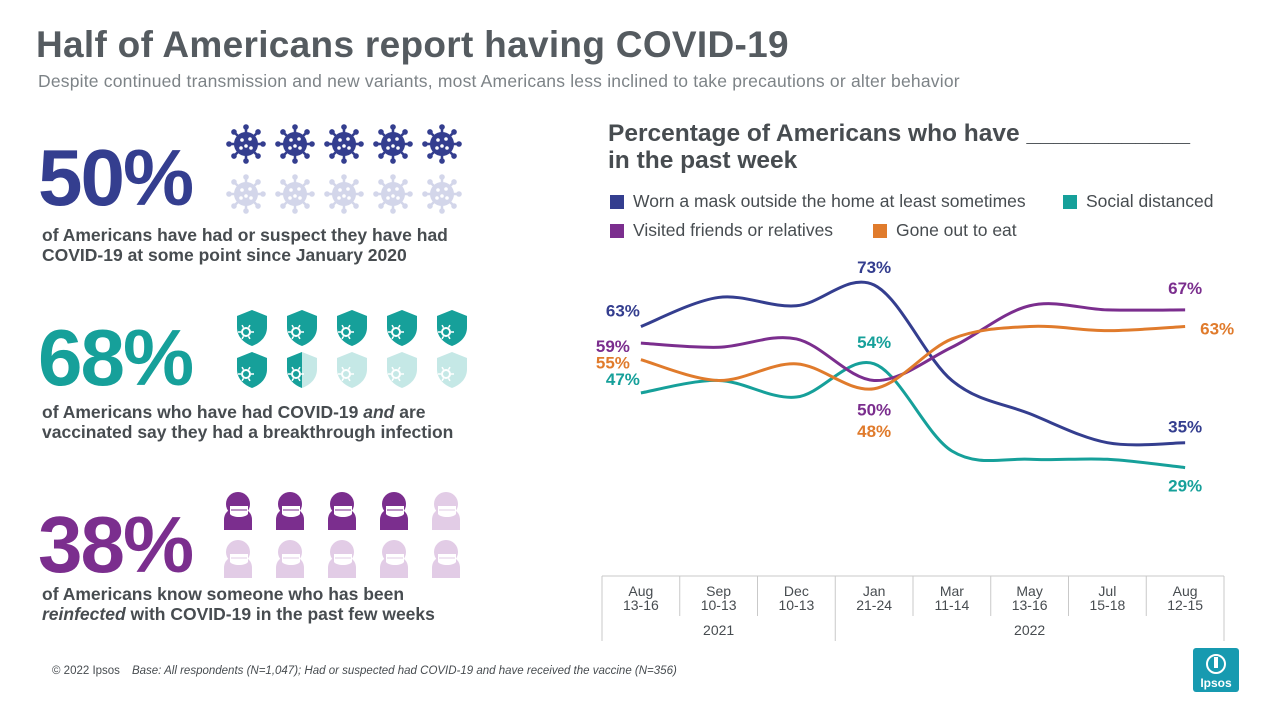  I want to click on legend-swatch-mask, so click(617, 201).